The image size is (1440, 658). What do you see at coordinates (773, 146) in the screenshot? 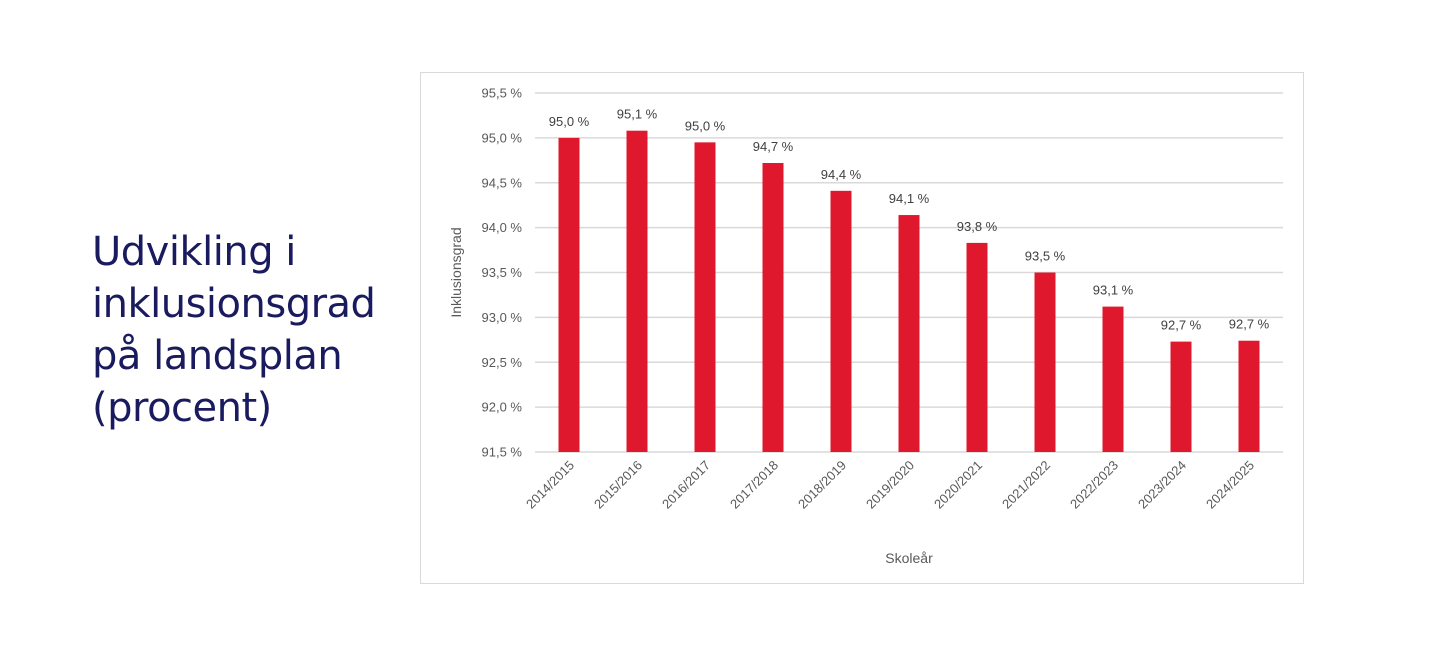
I see `data-label: 94,7 %` at bounding box center [773, 146].